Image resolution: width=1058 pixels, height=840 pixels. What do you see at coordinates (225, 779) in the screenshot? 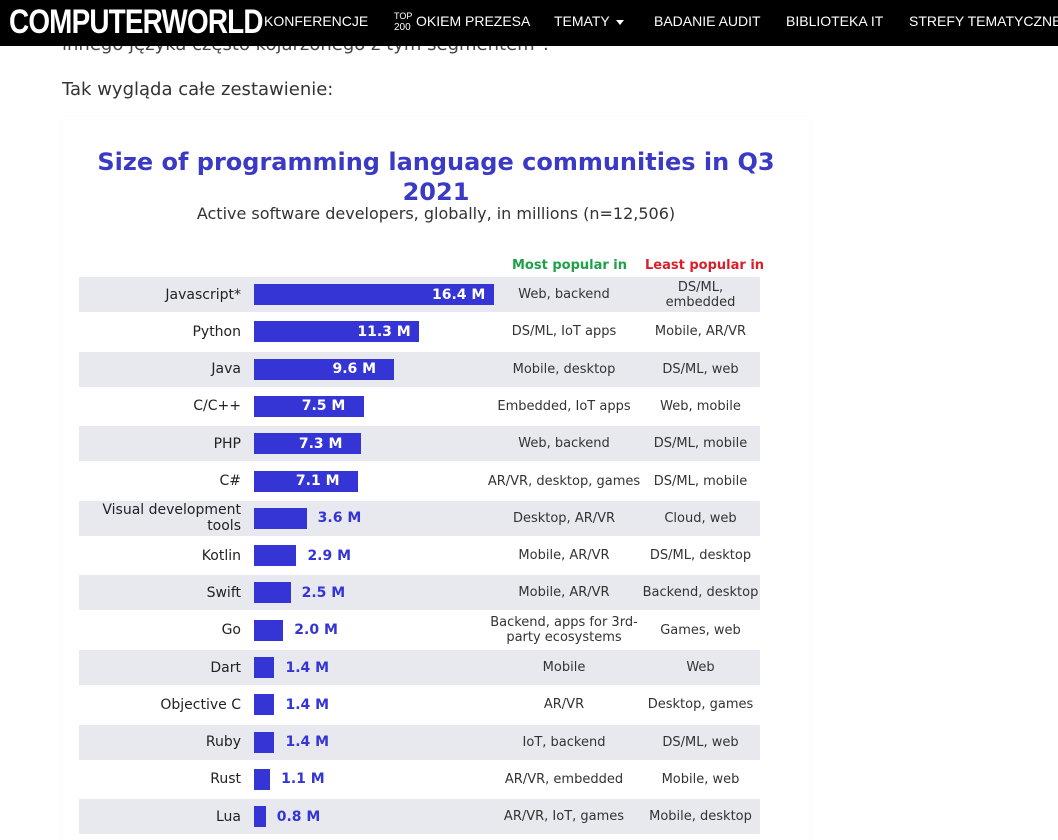
I see `language-label: Rust` at bounding box center [225, 779].